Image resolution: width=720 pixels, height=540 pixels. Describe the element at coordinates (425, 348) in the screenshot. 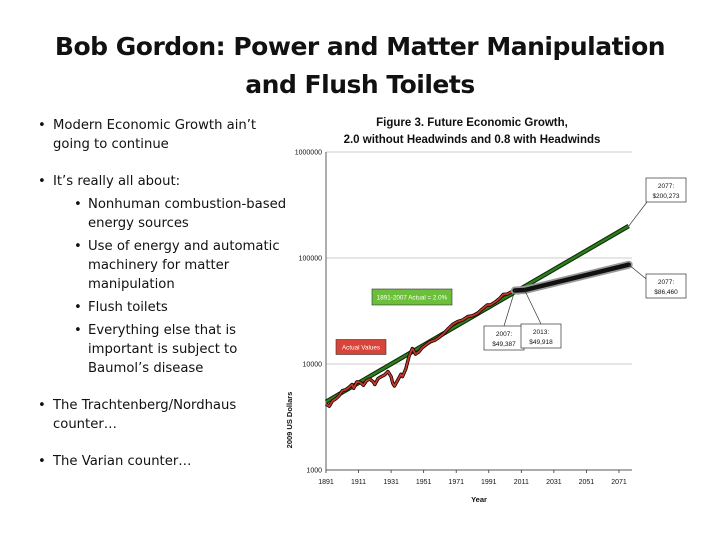

I see `actual-values-line` at that location.